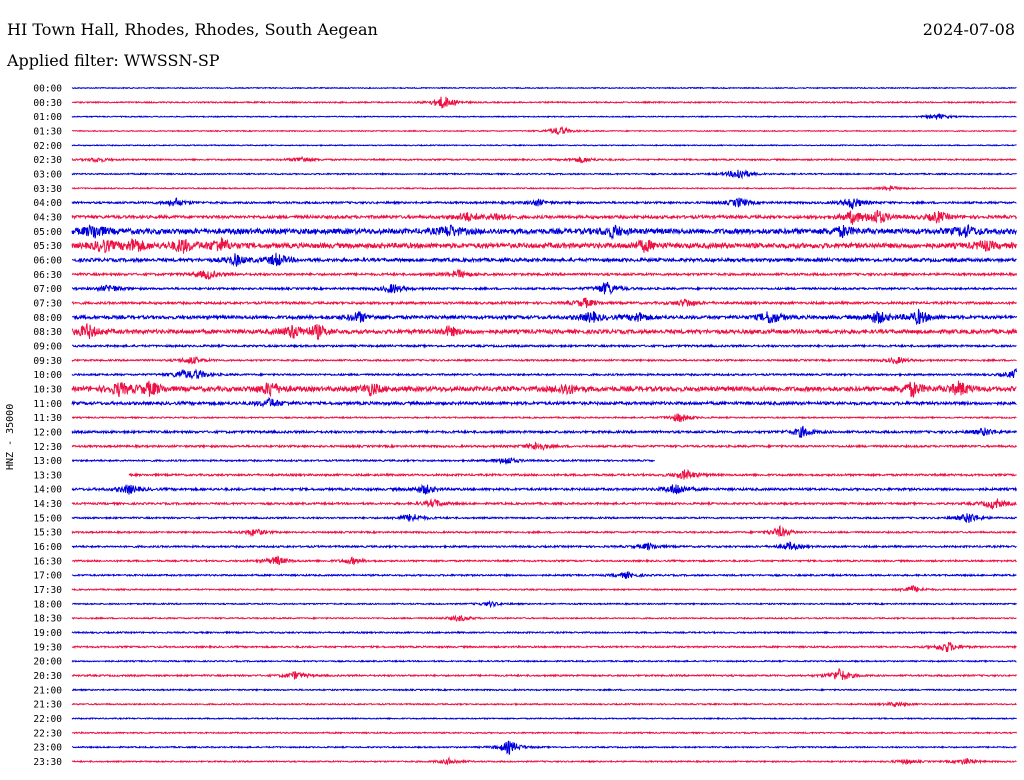 This screenshot has height=780, width=1024. What do you see at coordinates (47, 232) in the screenshot?
I see `time-tick-label: 05:00` at bounding box center [47, 232].